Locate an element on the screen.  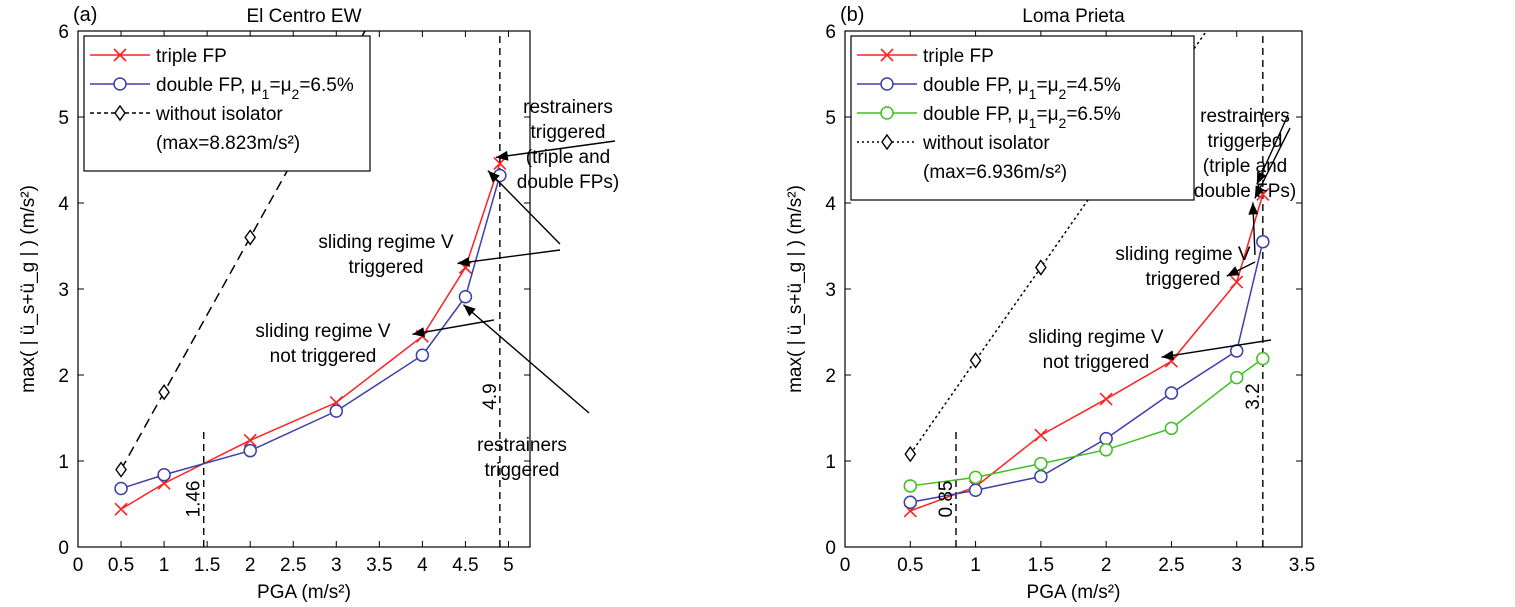
vline-label: 4.9 is located at coordinates (490, 396).